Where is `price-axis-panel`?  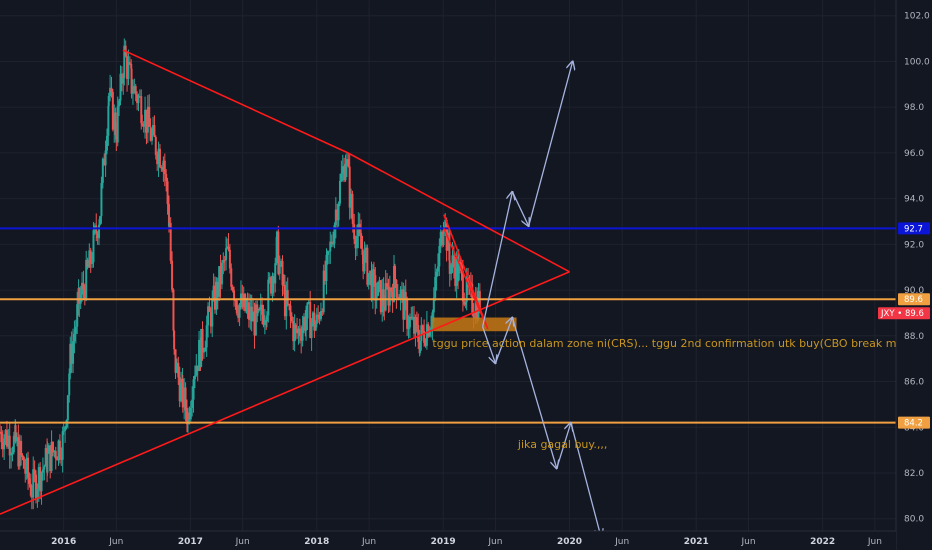 price-axis-panel is located at coordinates (914, 275).